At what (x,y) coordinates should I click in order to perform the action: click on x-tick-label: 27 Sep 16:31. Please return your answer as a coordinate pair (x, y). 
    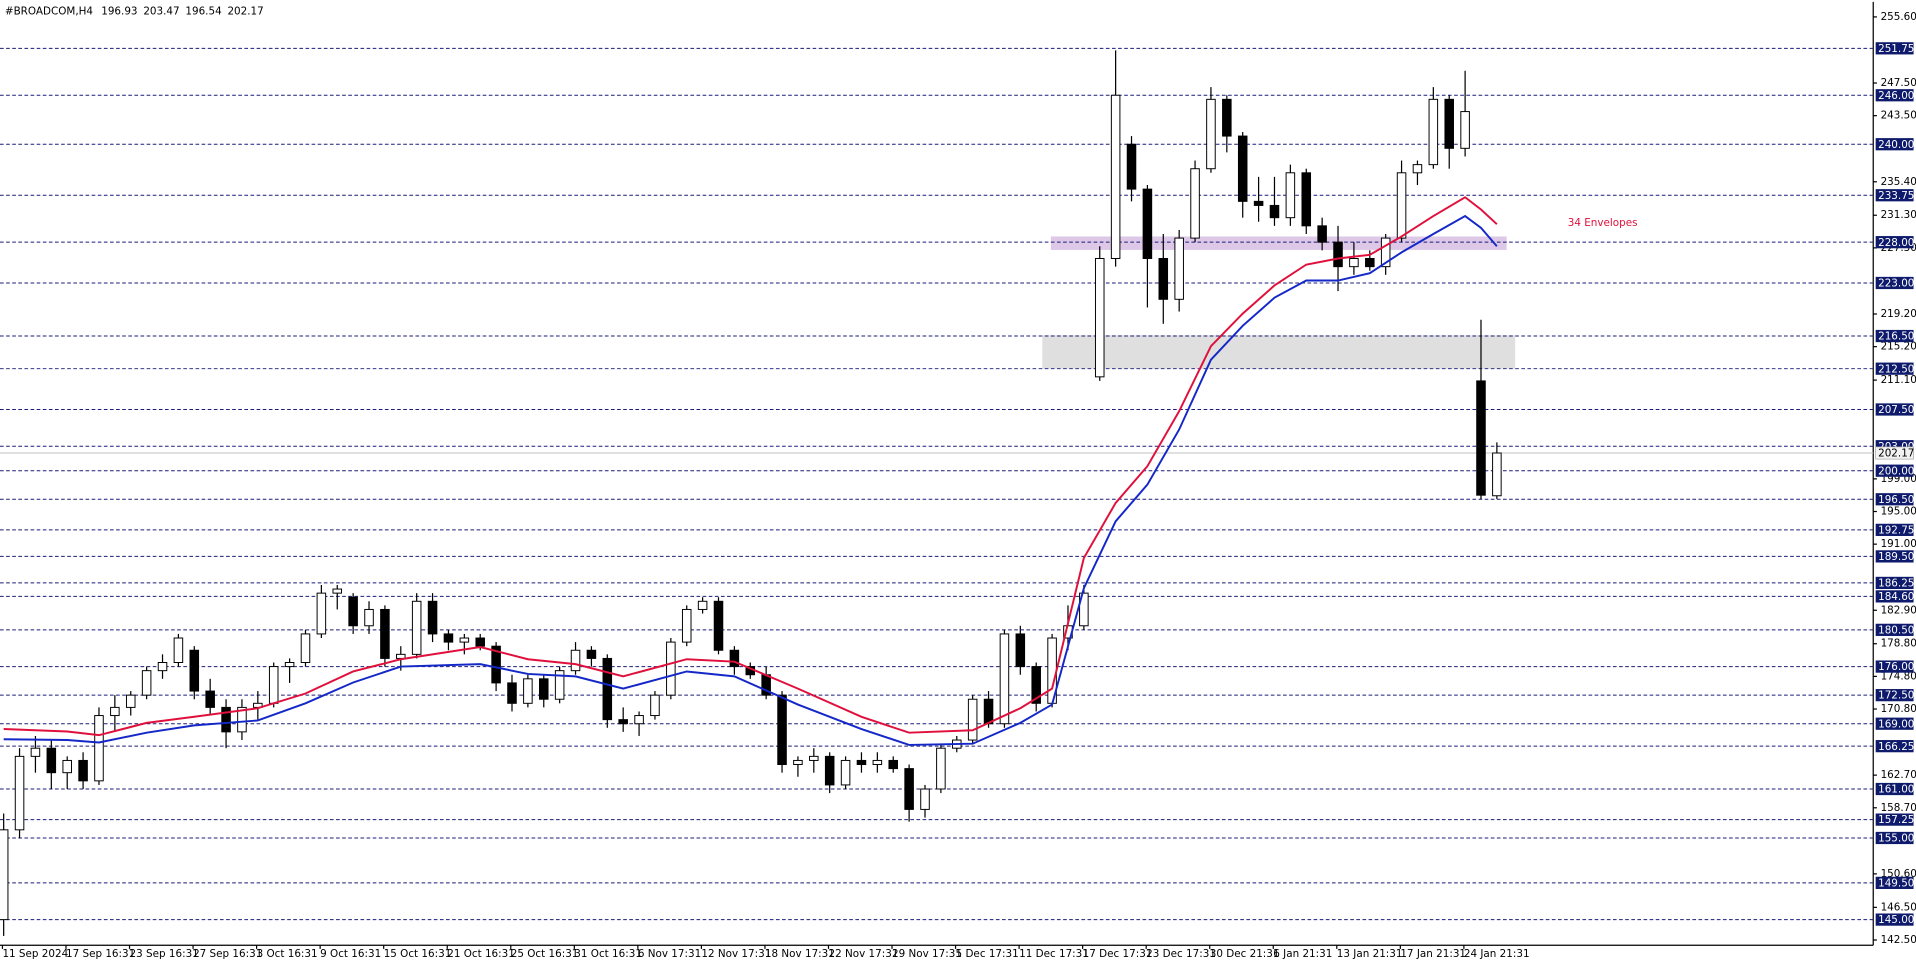
    Looking at the image, I should click on (227, 954).